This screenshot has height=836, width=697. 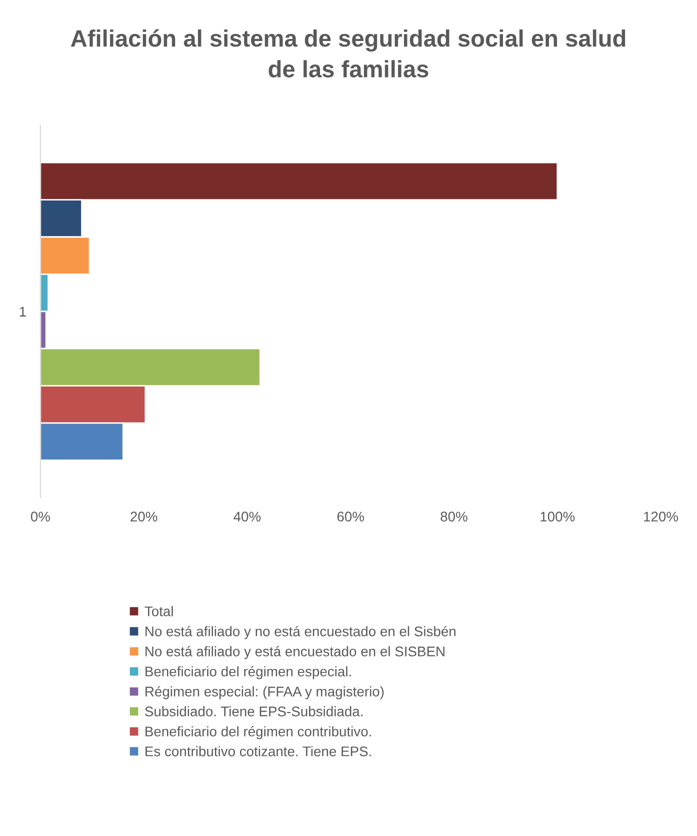 What do you see at coordinates (348, 53) in the screenshot?
I see `chart-title: Afiliación al sistema de seguridad social en salud de las familias` at bounding box center [348, 53].